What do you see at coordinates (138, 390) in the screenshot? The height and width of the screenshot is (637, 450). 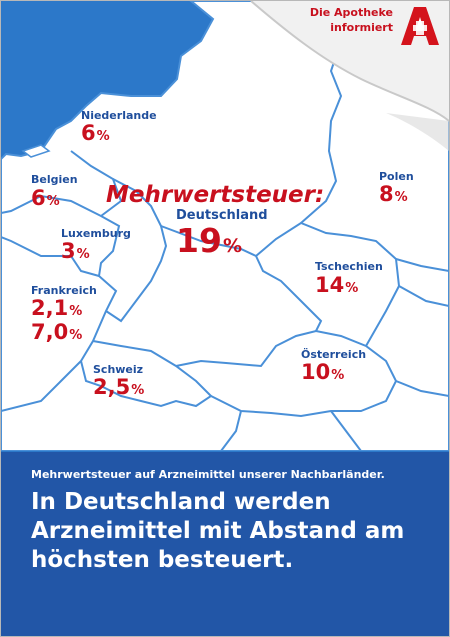 I see `rate-schweiz-unit: %` at bounding box center [138, 390].